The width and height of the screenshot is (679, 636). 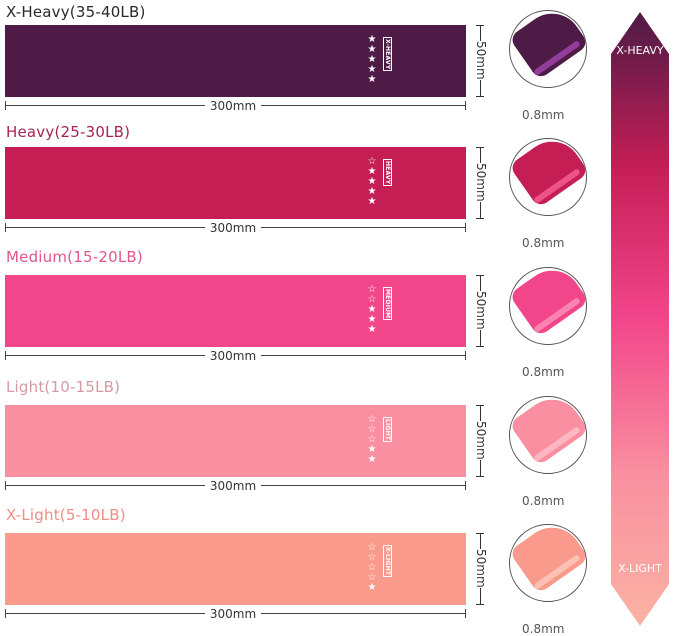 What do you see at coordinates (76, 12) in the screenshot?
I see `band-weight-label: X-Heavy(35-40LB)` at bounding box center [76, 12].